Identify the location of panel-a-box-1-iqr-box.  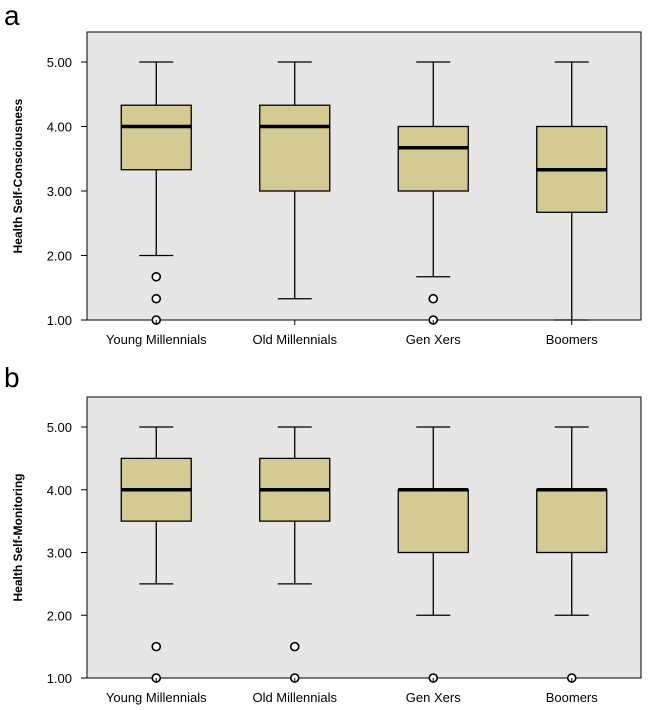
(295, 148).